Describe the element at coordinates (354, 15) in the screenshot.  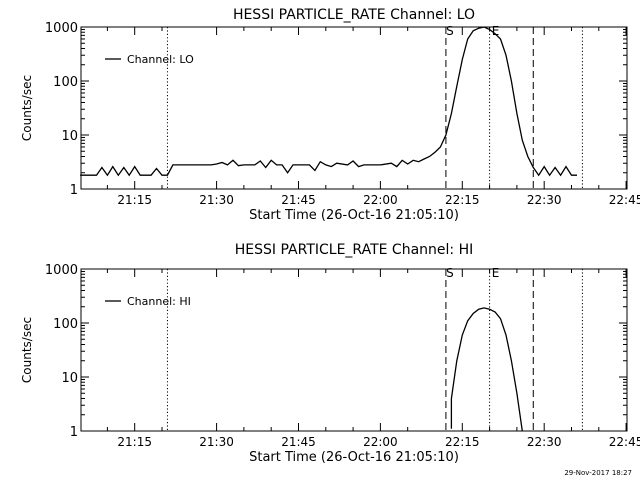
I see `chart-title: HESSI PARTICLE_RATE Channel: LO` at that location.